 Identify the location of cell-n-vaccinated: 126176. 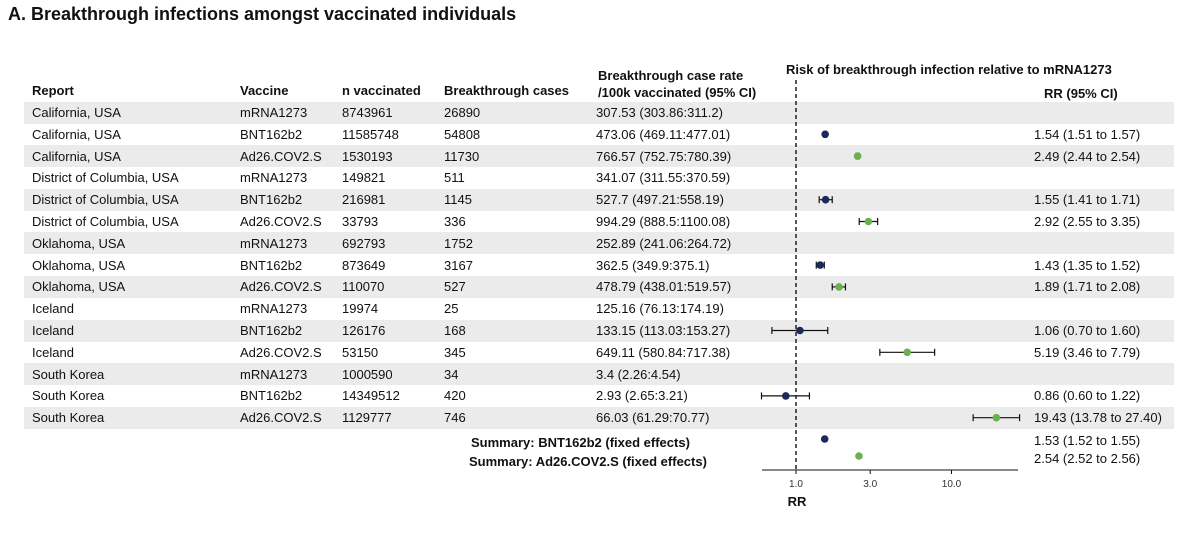
(364, 330).